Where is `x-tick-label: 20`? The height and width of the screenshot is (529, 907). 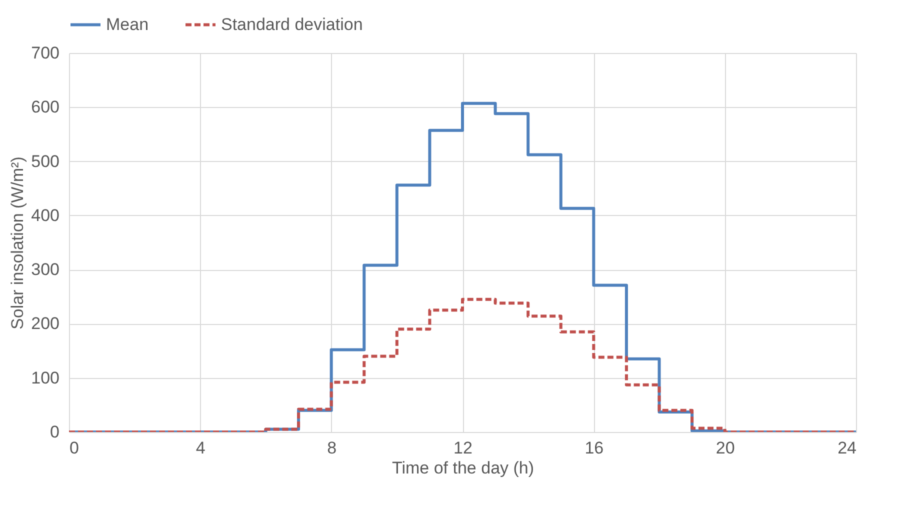 x-tick-label: 20 is located at coordinates (725, 448).